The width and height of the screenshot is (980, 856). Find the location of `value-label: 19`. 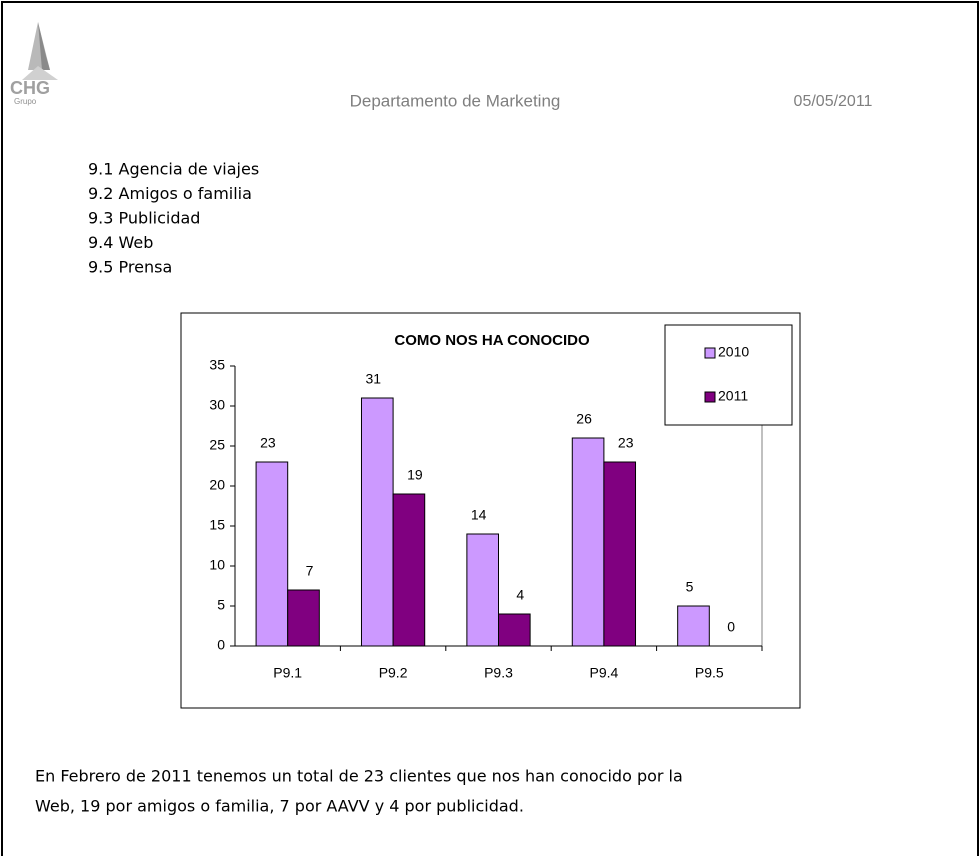

value-label: 19 is located at coordinates (415, 475).